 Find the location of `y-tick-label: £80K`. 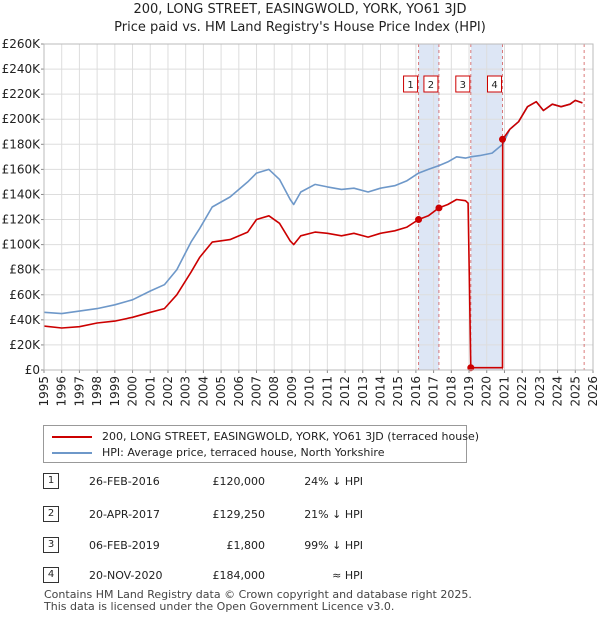

y-tick-label: £80K is located at coordinates (25, 270).